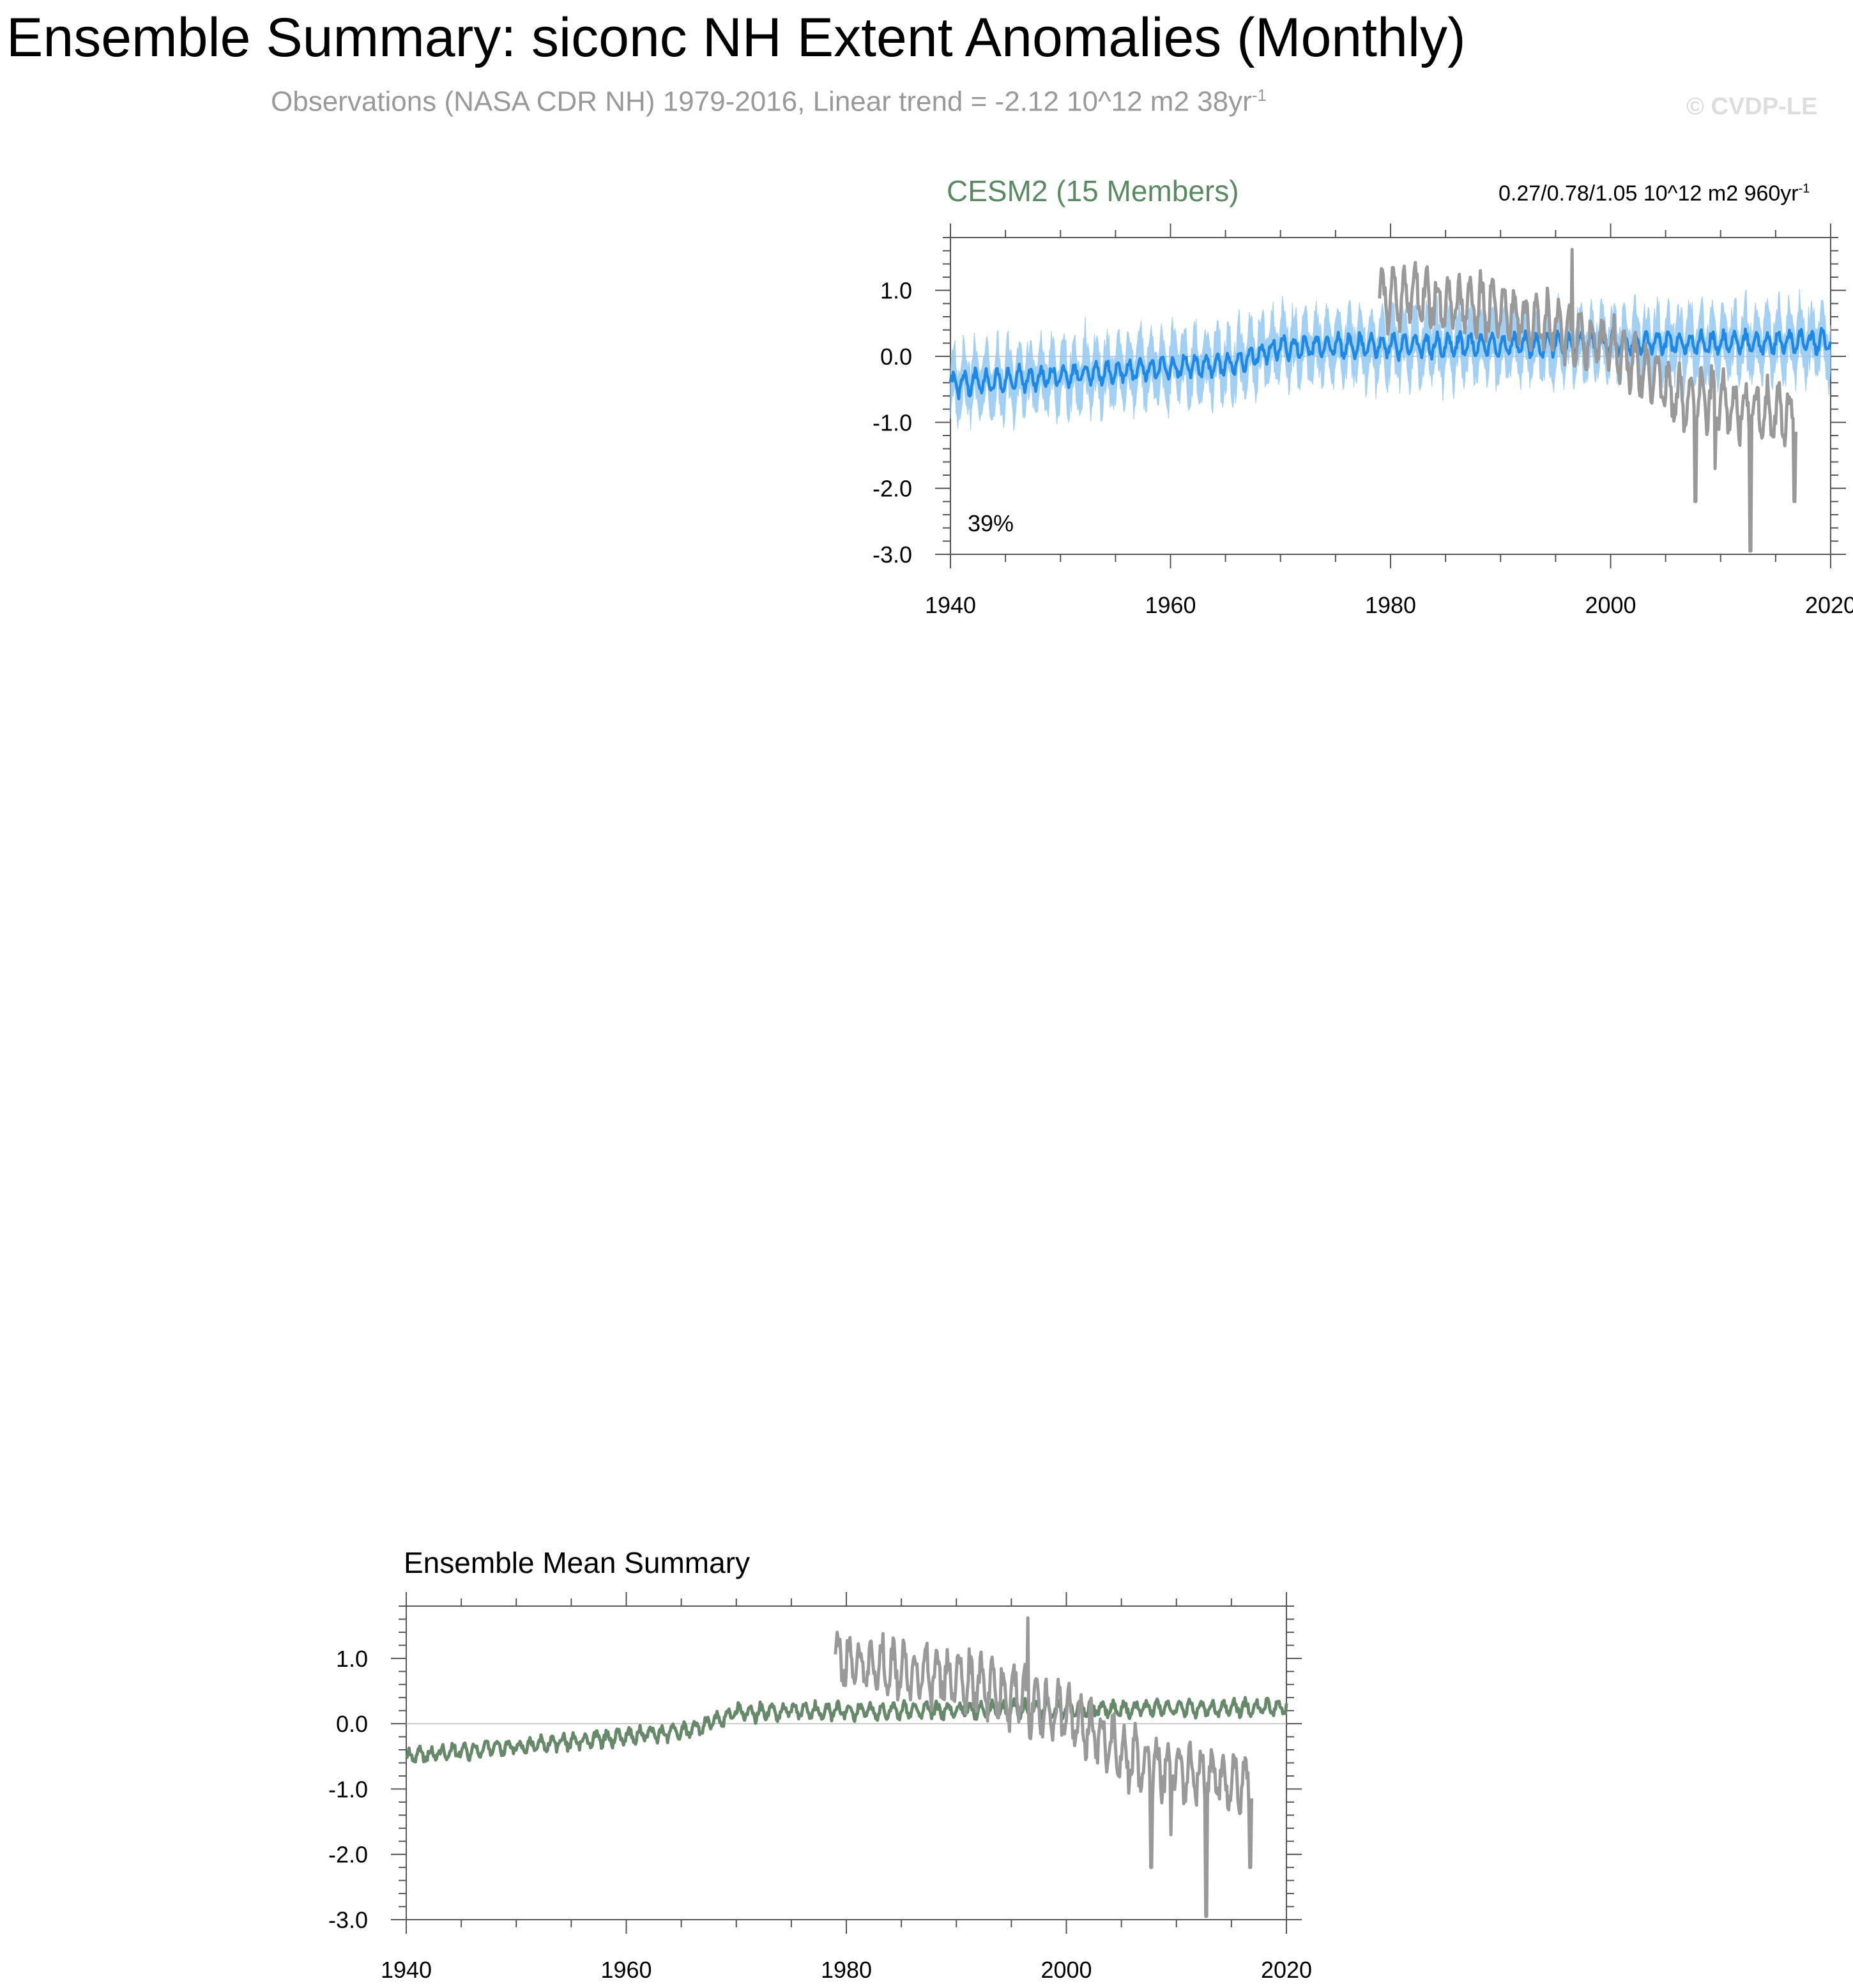 The height and width of the screenshot is (1988, 1853). Describe the element at coordinates (896, 357) in the screenshot. I see `cesm2-panel-y-tick-label: 0.0` at that location.